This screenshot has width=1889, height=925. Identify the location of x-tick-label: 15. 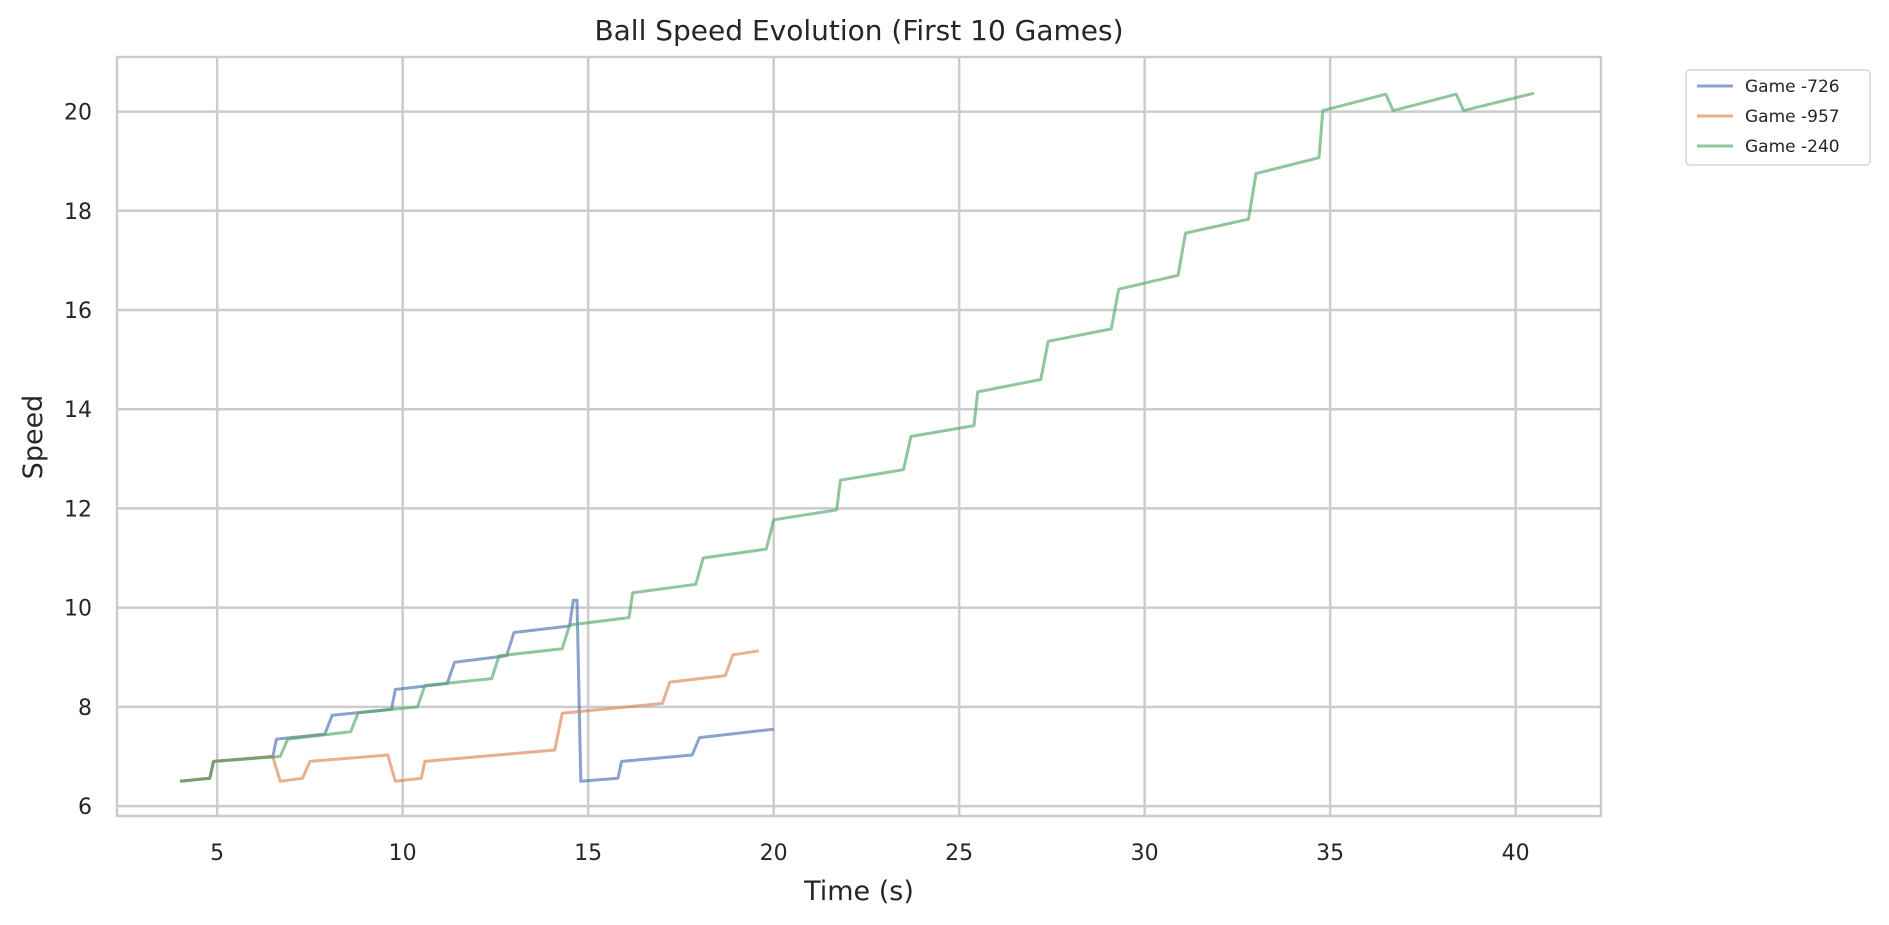
(588, 853).